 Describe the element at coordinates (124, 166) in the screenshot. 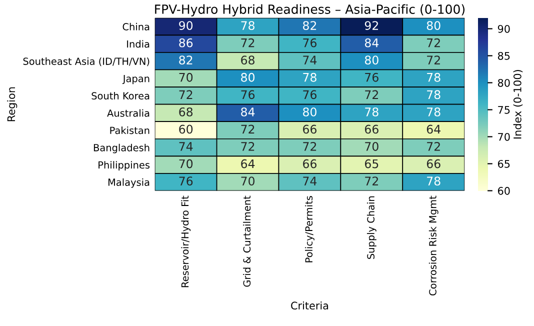

I see `y-tick-label: Philippines` at that location.